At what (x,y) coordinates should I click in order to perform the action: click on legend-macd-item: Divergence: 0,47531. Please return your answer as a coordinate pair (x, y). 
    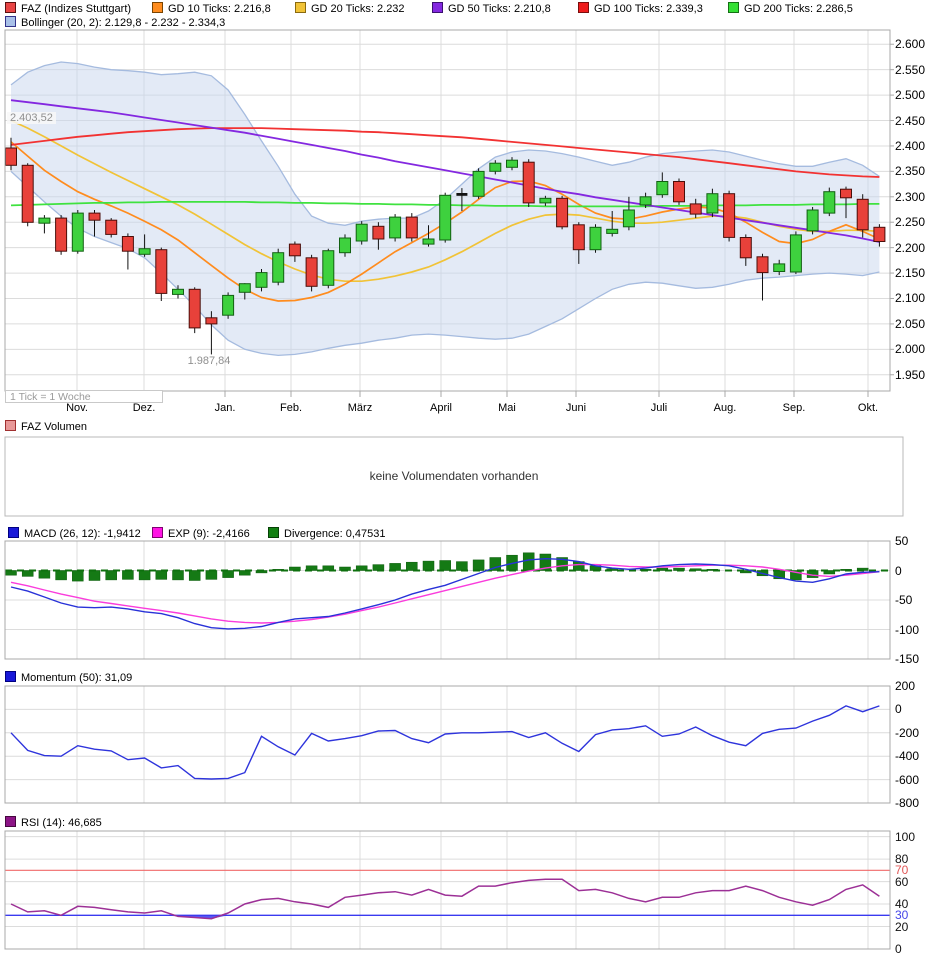
    Looking at the image, I should click on (327, 533).